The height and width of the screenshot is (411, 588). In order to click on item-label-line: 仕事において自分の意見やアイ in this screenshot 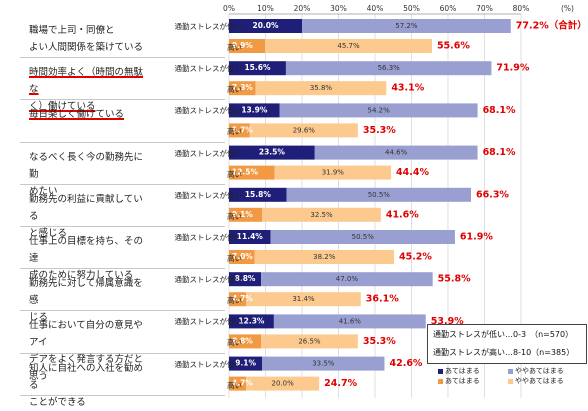, I will do `click(86, 334)`.